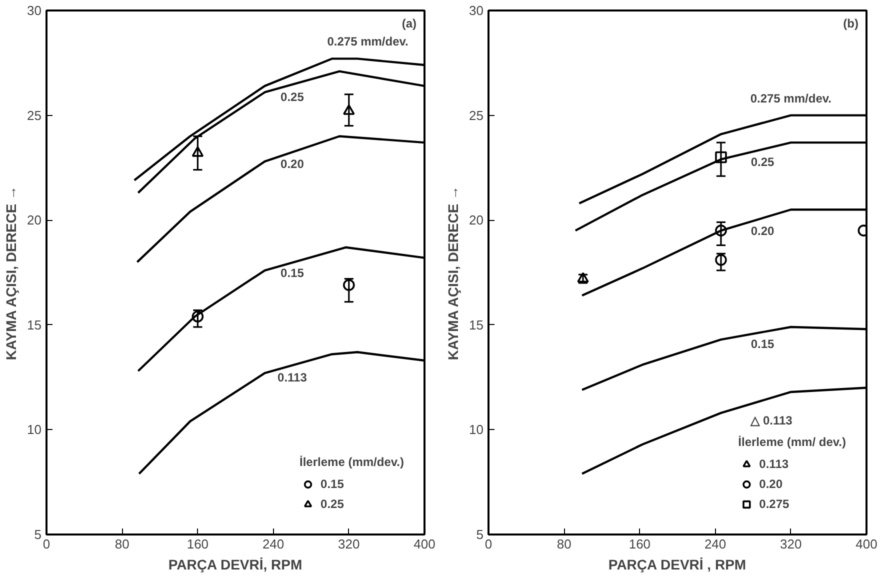  What do you see at coordinates (771, 421) in the screenshot?
I see `annotation: △ 0.113` at bounding box center [771, 421].